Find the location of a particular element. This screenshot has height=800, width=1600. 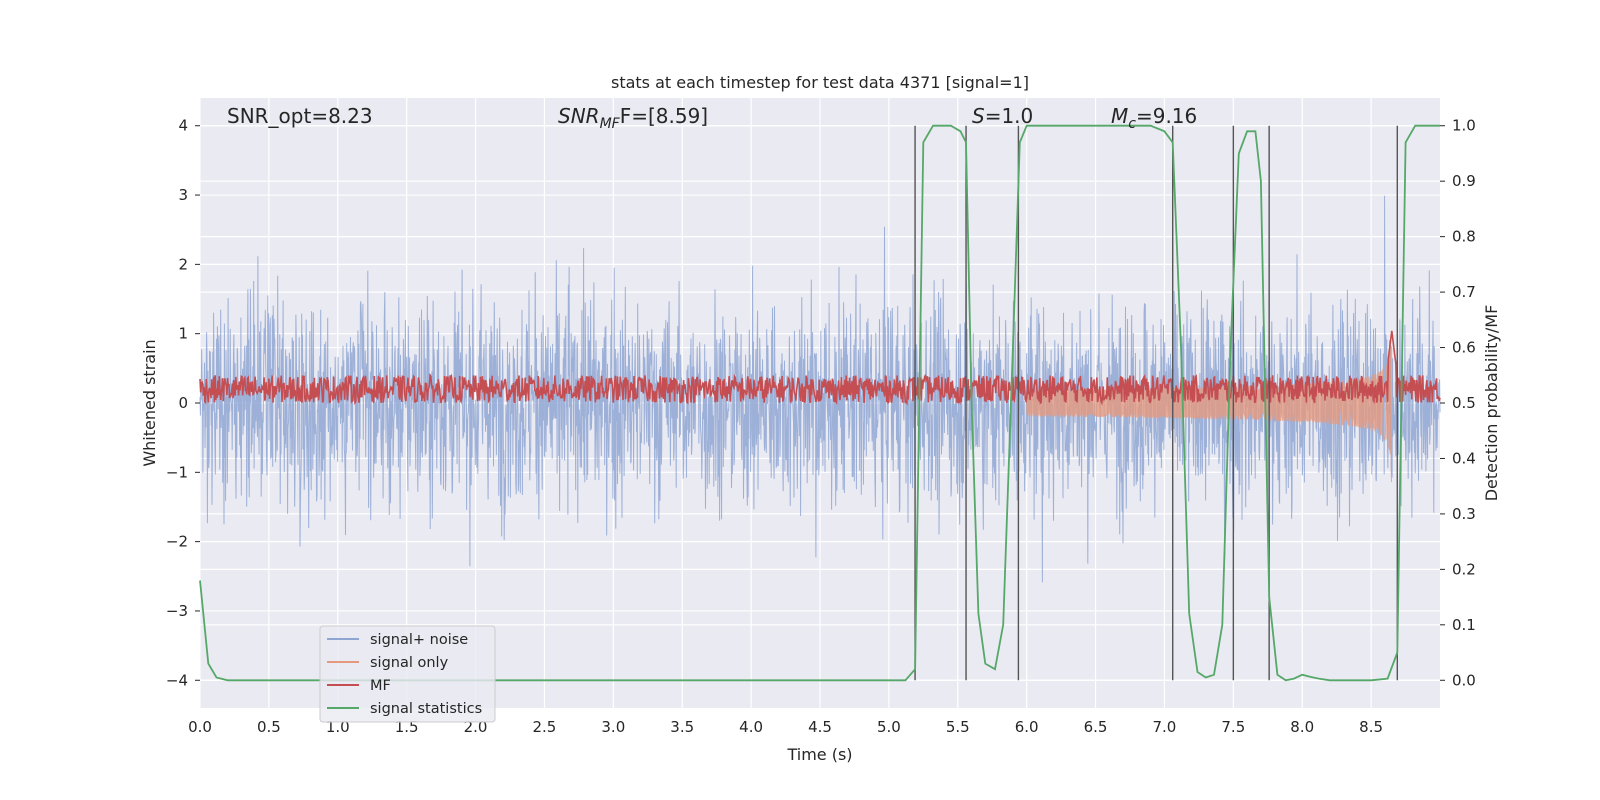

y-tick-label: 1 is located at coordinates (183, 334).